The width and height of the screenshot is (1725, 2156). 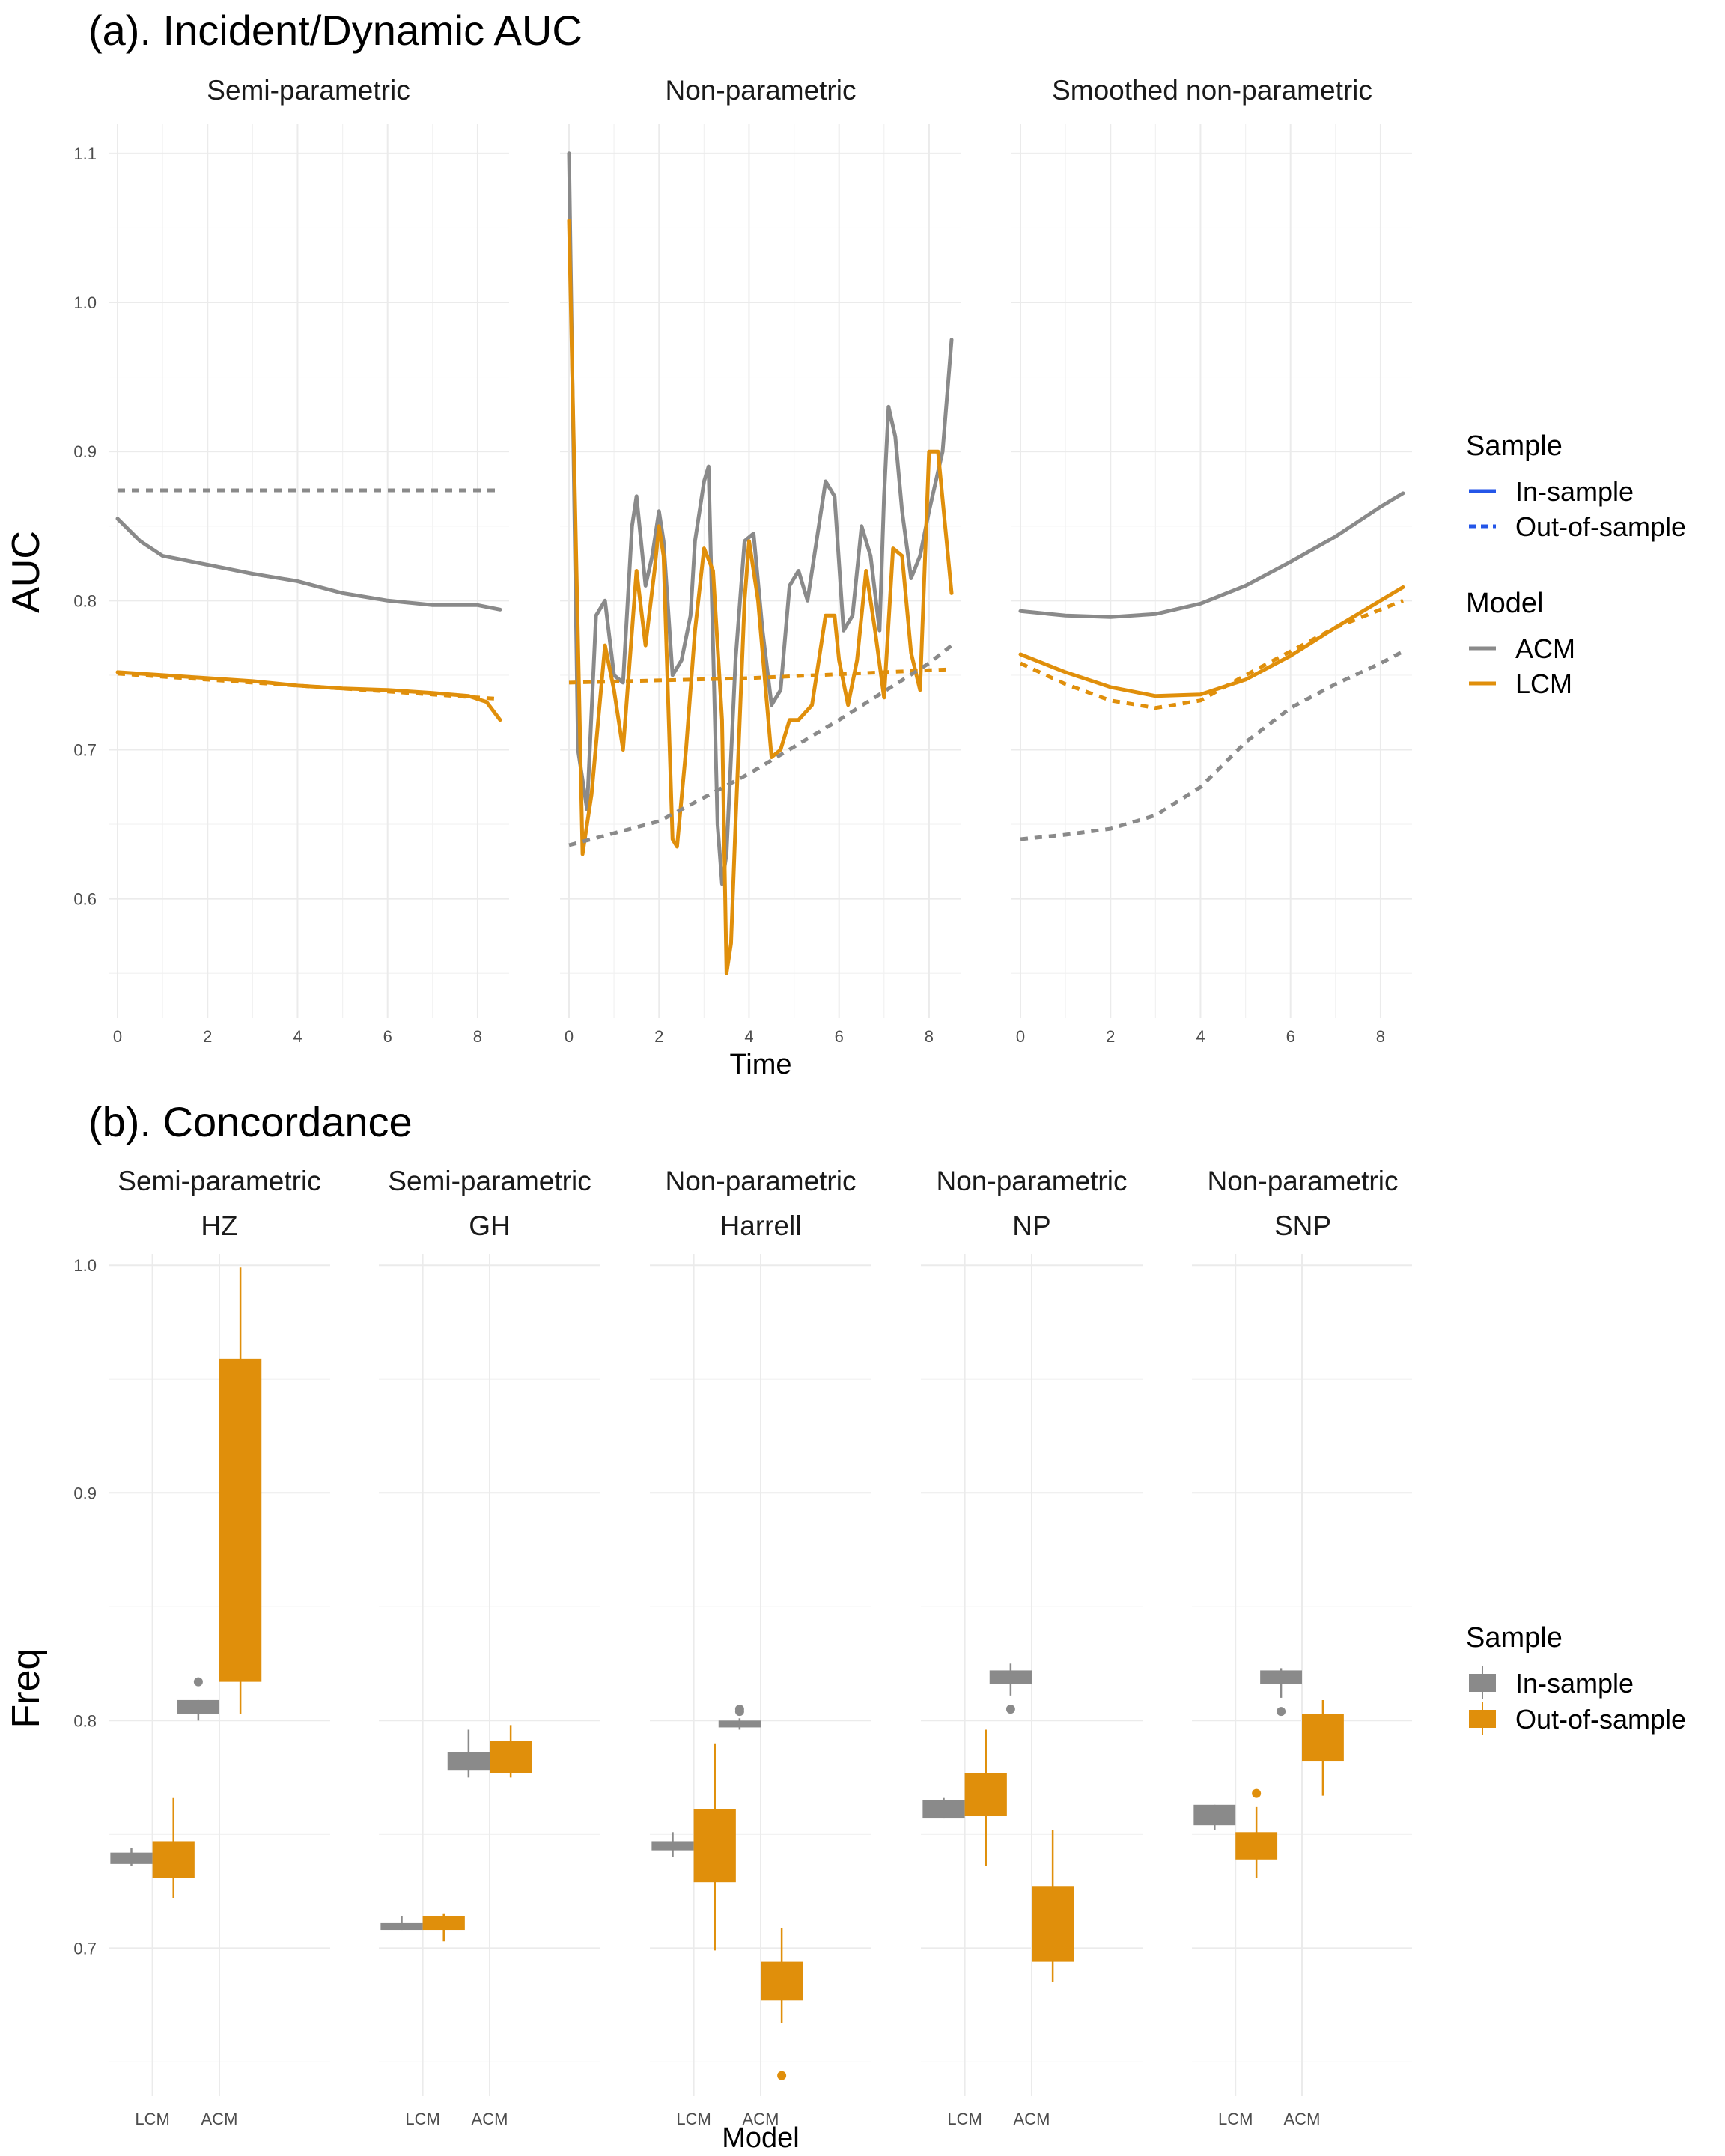 I want to click on panel-b-facet-top-2: Semi-parametric, so click(x=489, y=1181).